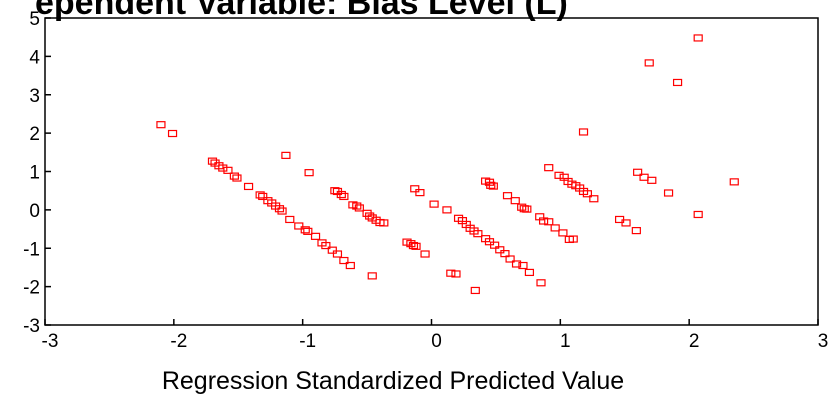 This screenshot has height=401, width=832. Describe the element at coordinates (178, 341) in the screenshot. I see `x-tick-label: -2` at that location.